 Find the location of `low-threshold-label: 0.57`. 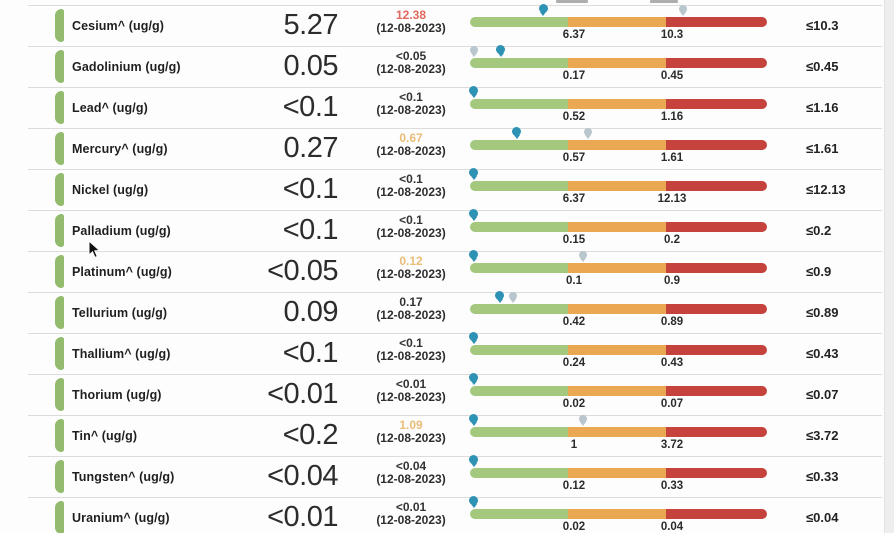

low-threshold-label: 0.57 is located at coordinates (574, 158).